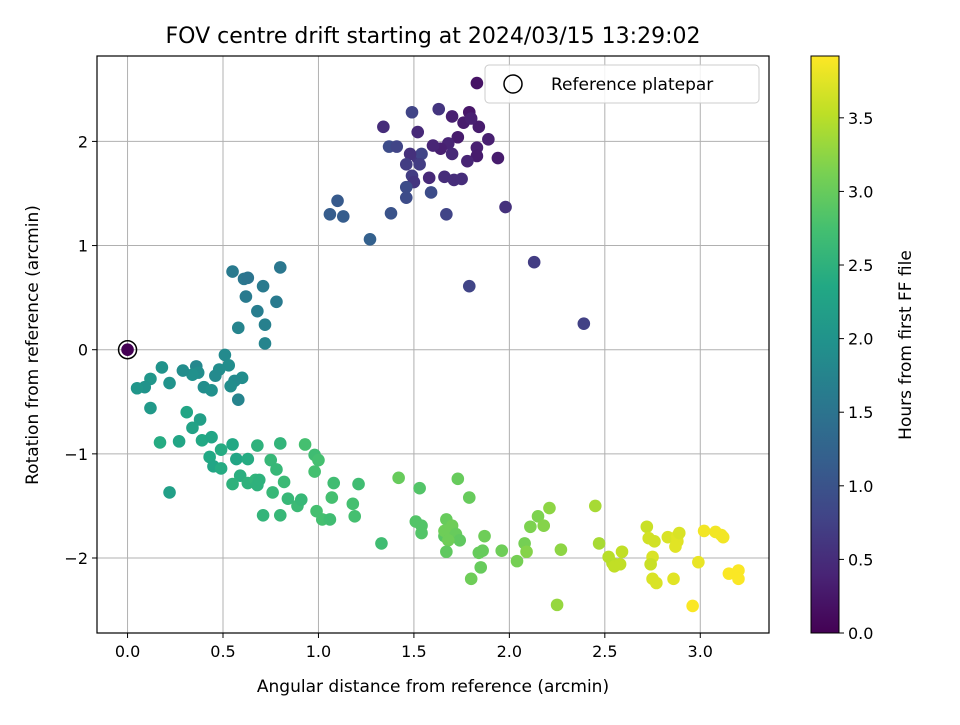  I want to click on y-tick-label: −1, so click(76, 454).